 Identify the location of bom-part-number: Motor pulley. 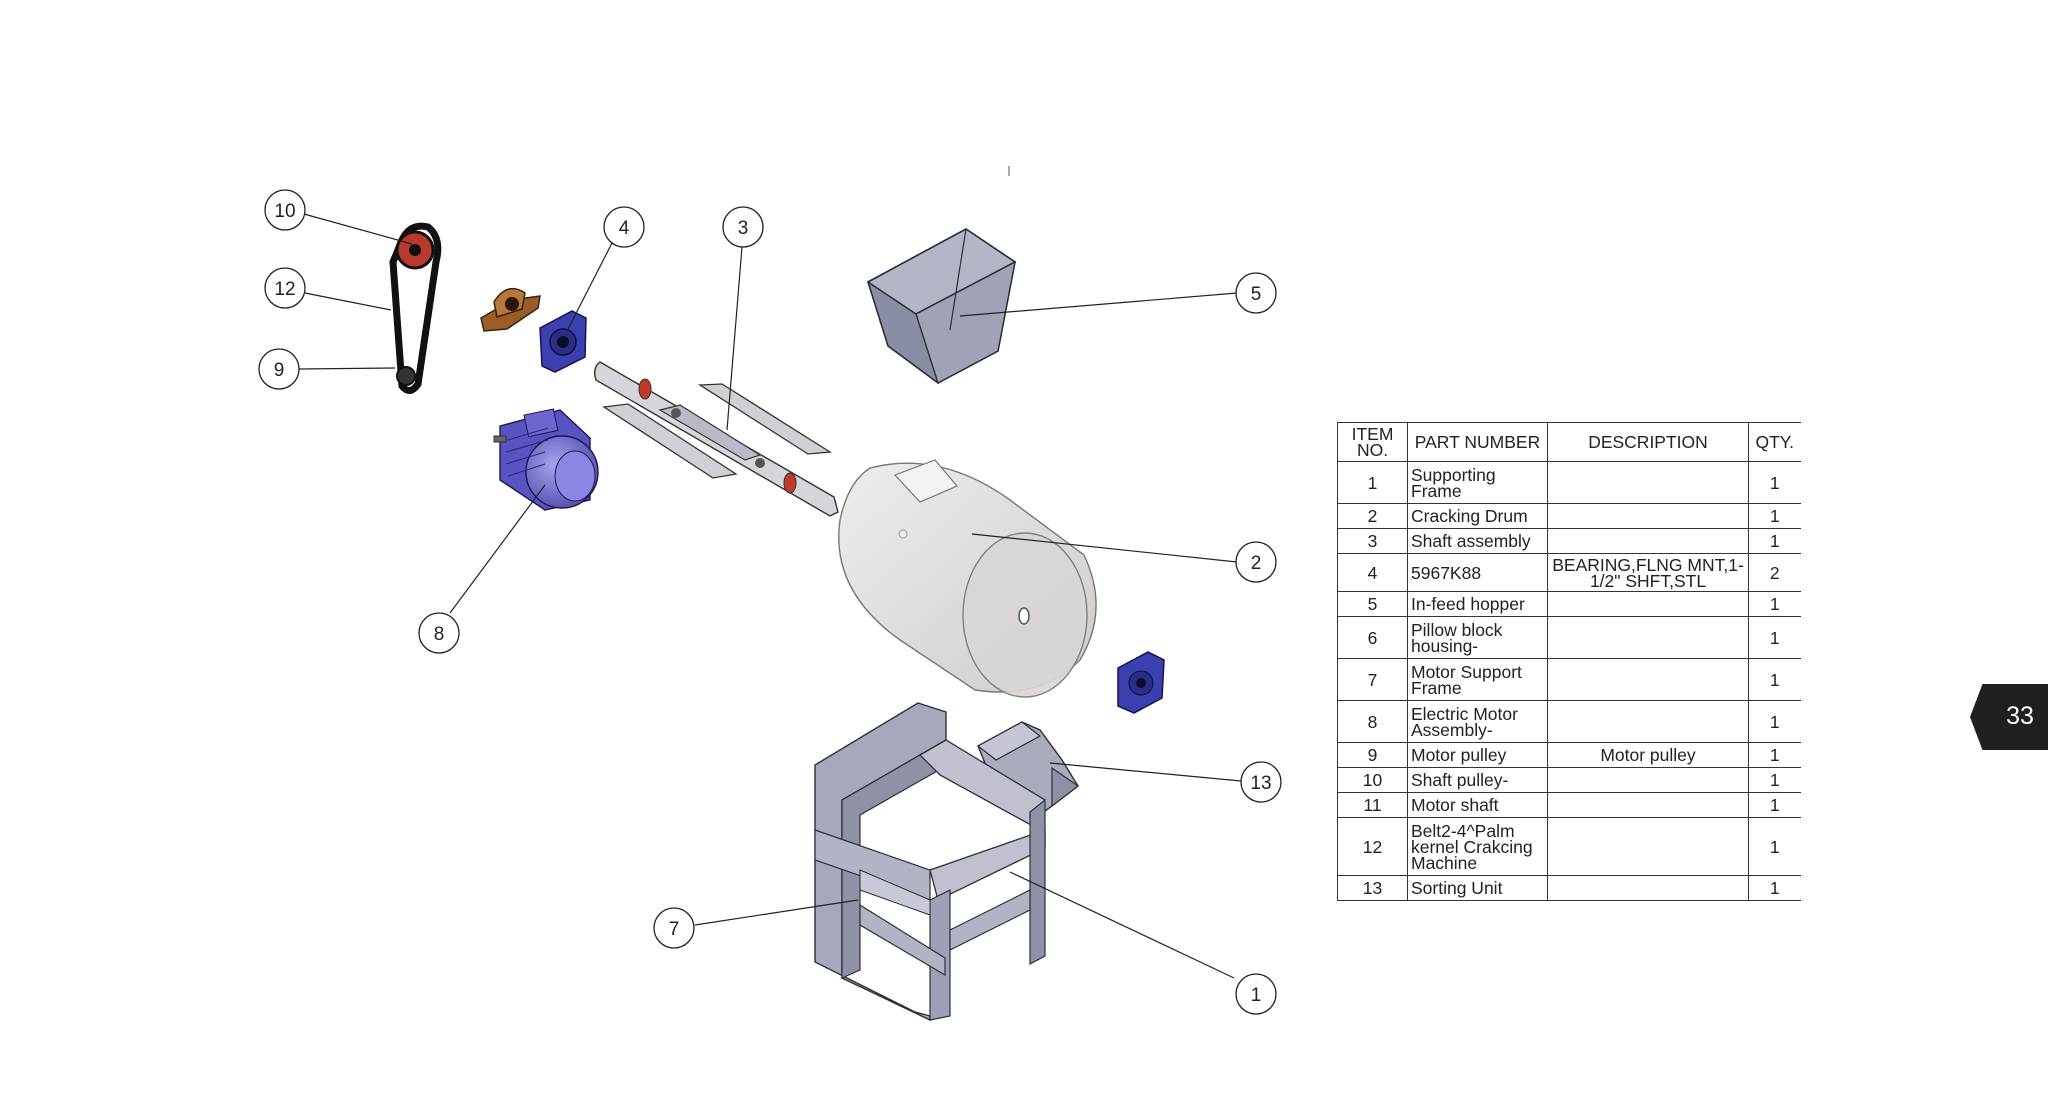
(1477, 755).